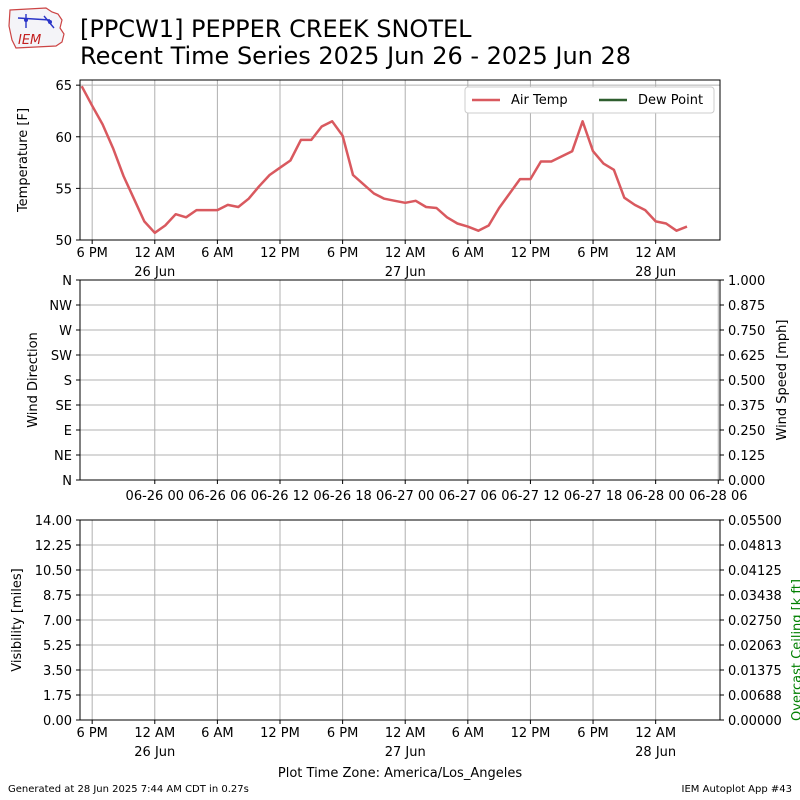  I want to click on wind-direction-tick-label: NW, so click(60, 306).